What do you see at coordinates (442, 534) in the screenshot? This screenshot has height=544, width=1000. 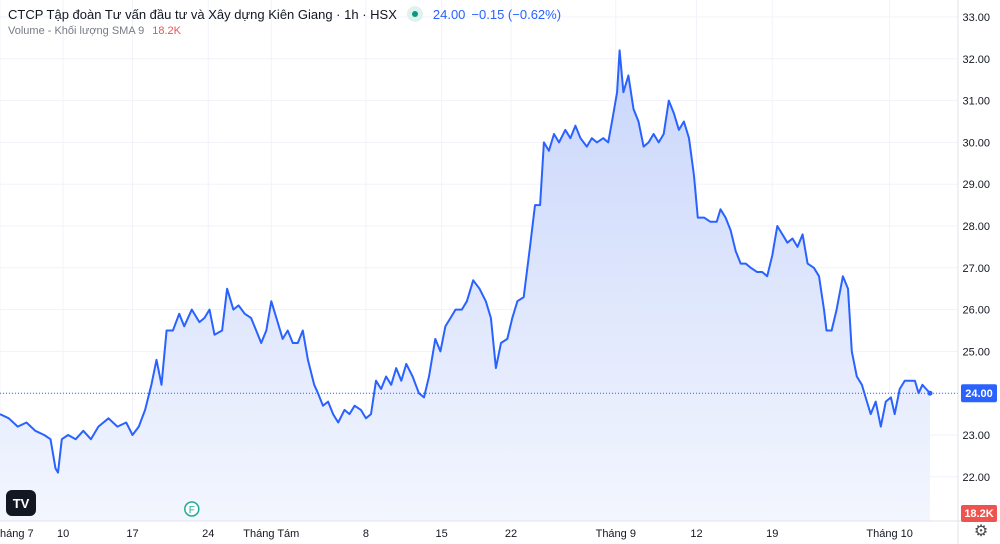 I see `x-tick-label: 15` at bounding box center [442, 534].